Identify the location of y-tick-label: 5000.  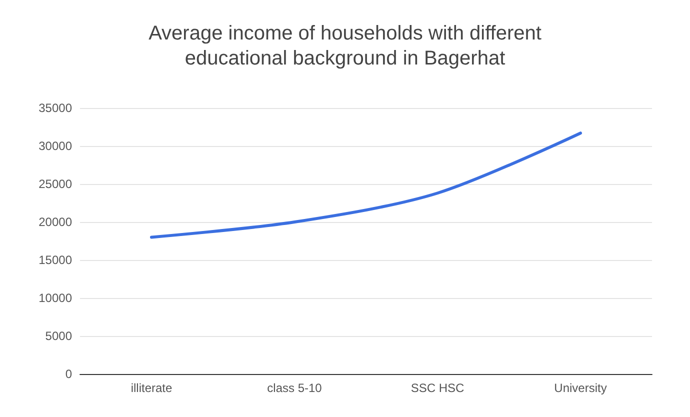
(58, 336).